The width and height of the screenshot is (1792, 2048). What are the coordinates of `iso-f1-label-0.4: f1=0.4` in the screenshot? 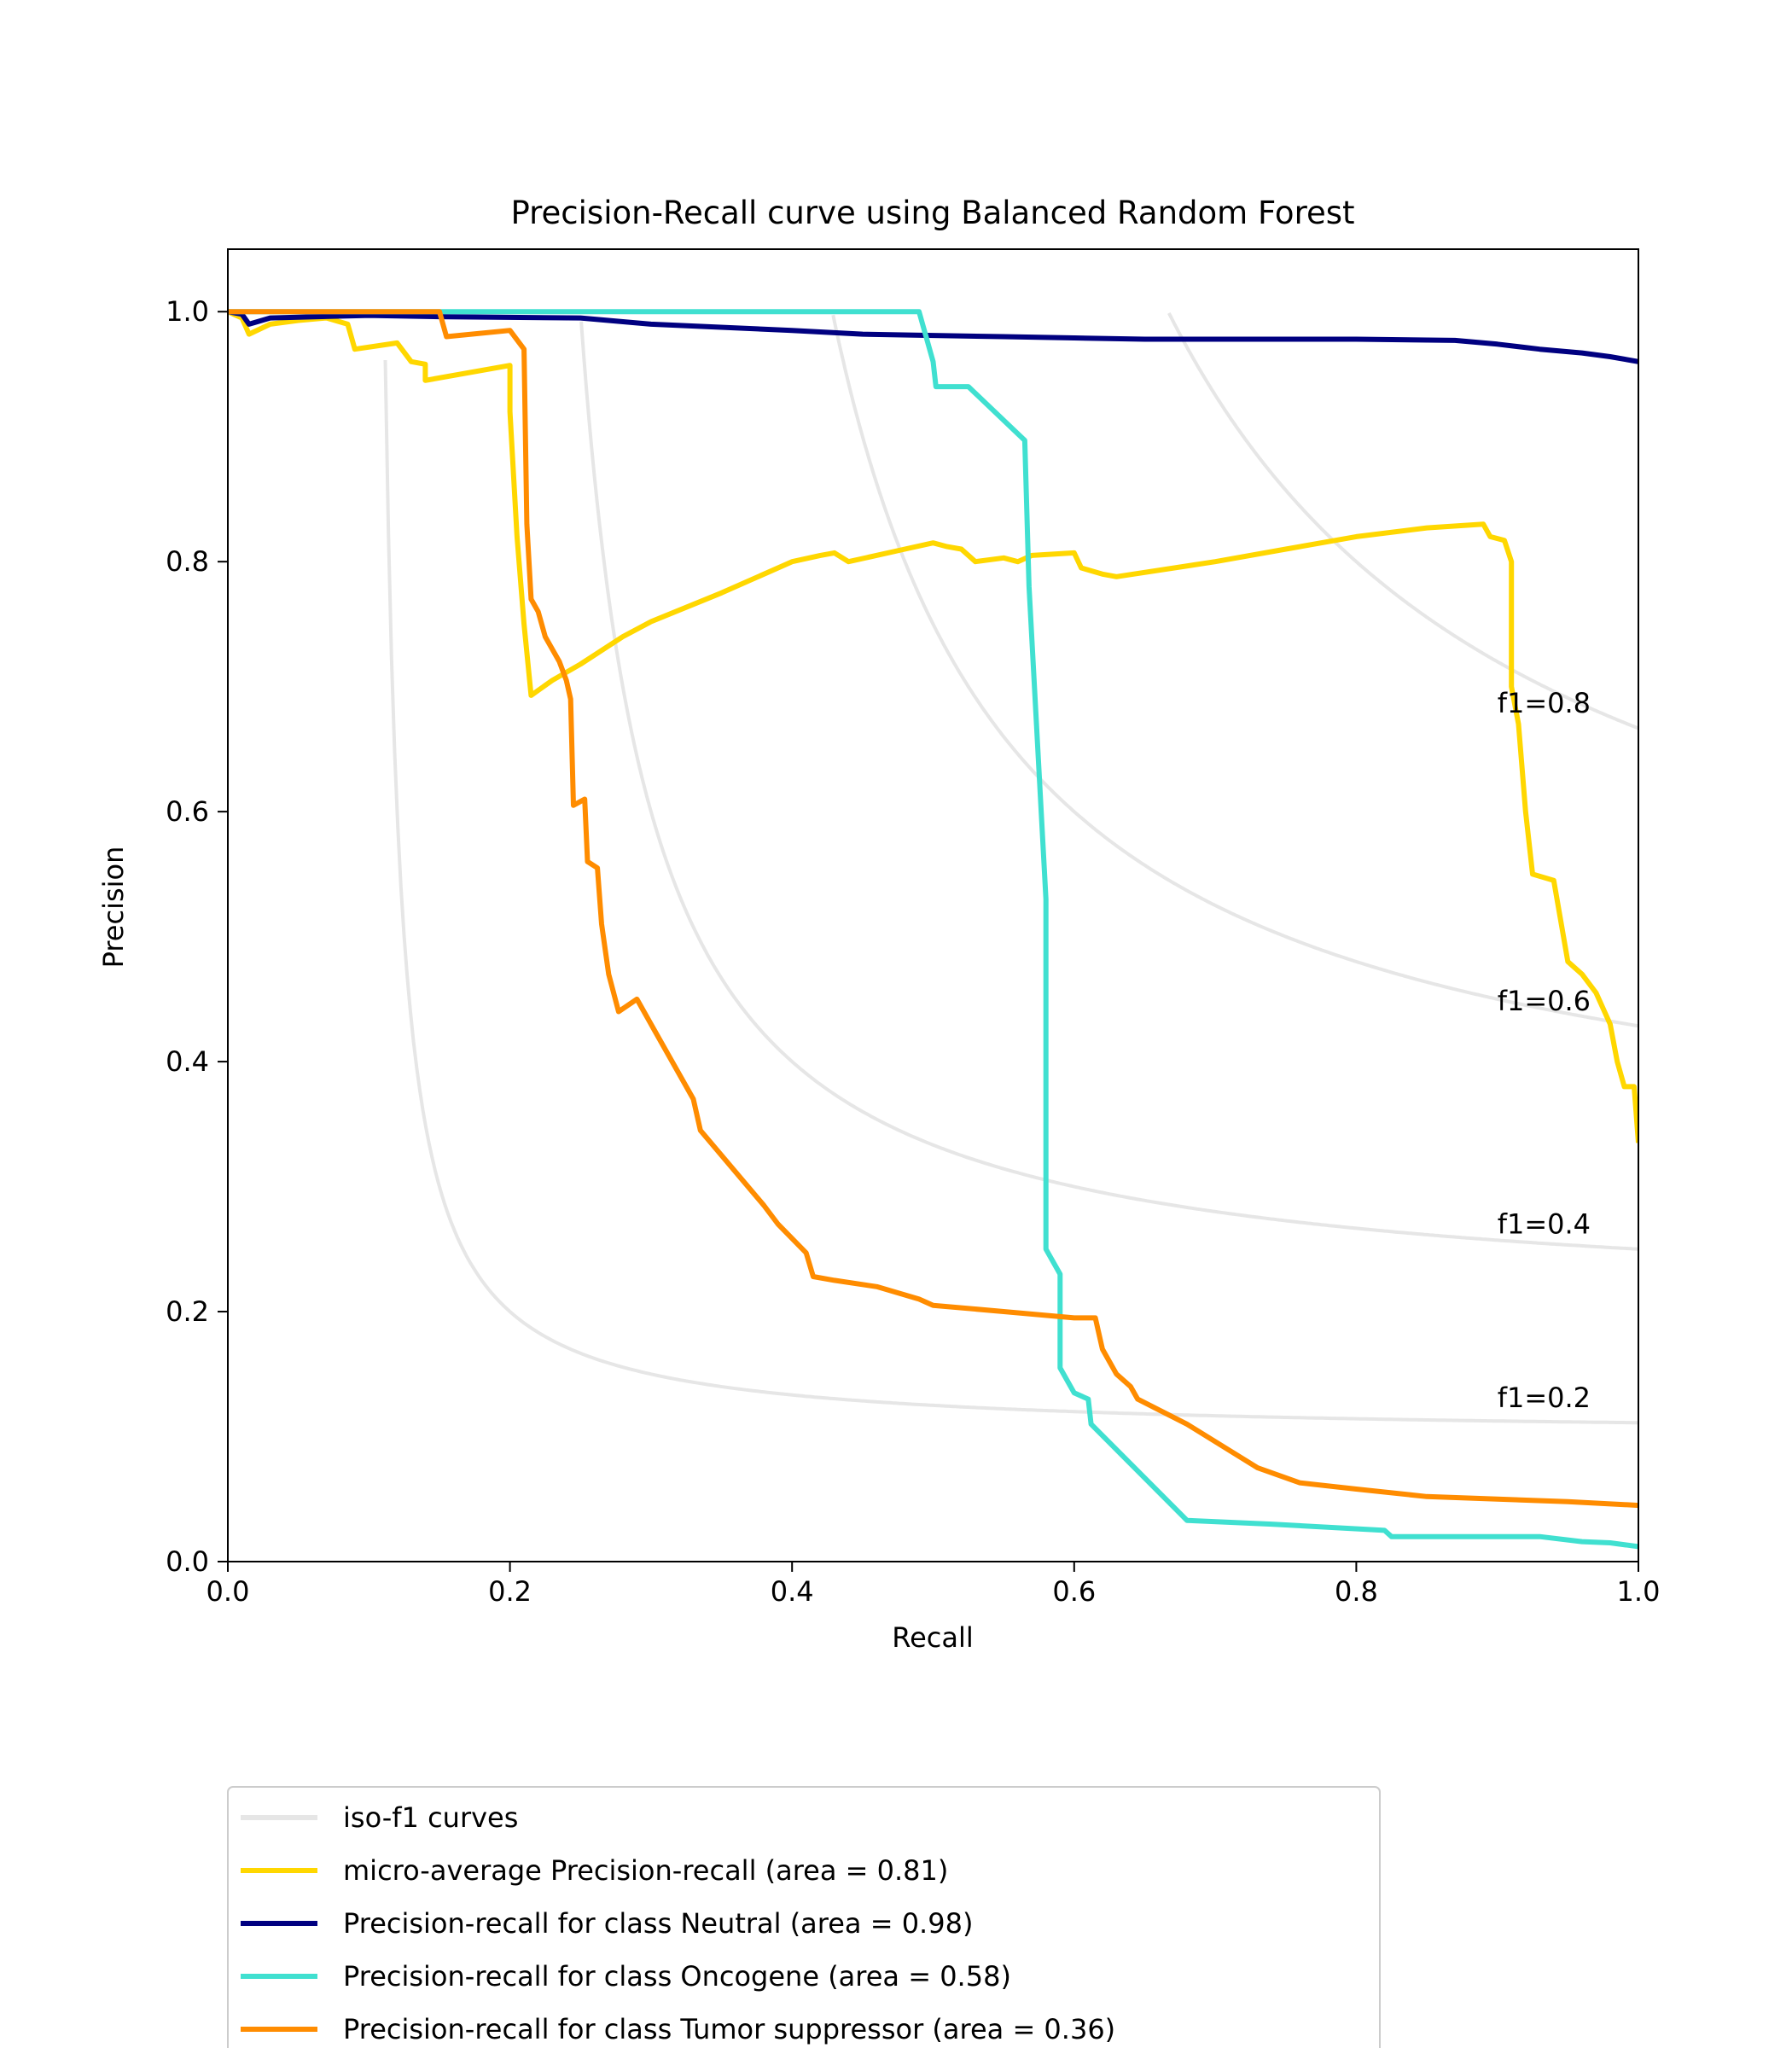 It's located at (1544, 1224).